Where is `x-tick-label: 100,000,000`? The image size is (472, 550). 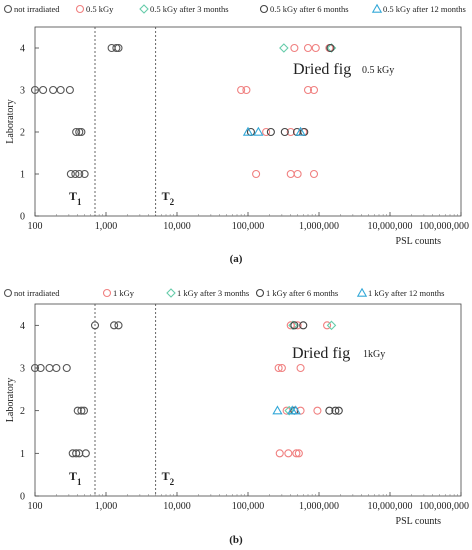
x-tick-label: 100,000,000 is located at coordinates (444, 226).